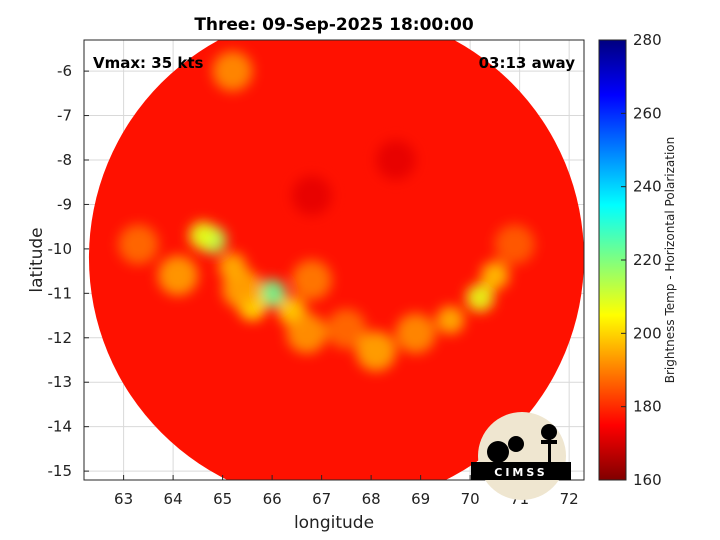 This screenshot has height=540, width=720. Describe the element at coordinates (520, 472) in the screenshot. I see `logo-text: CIMSS` at that location.